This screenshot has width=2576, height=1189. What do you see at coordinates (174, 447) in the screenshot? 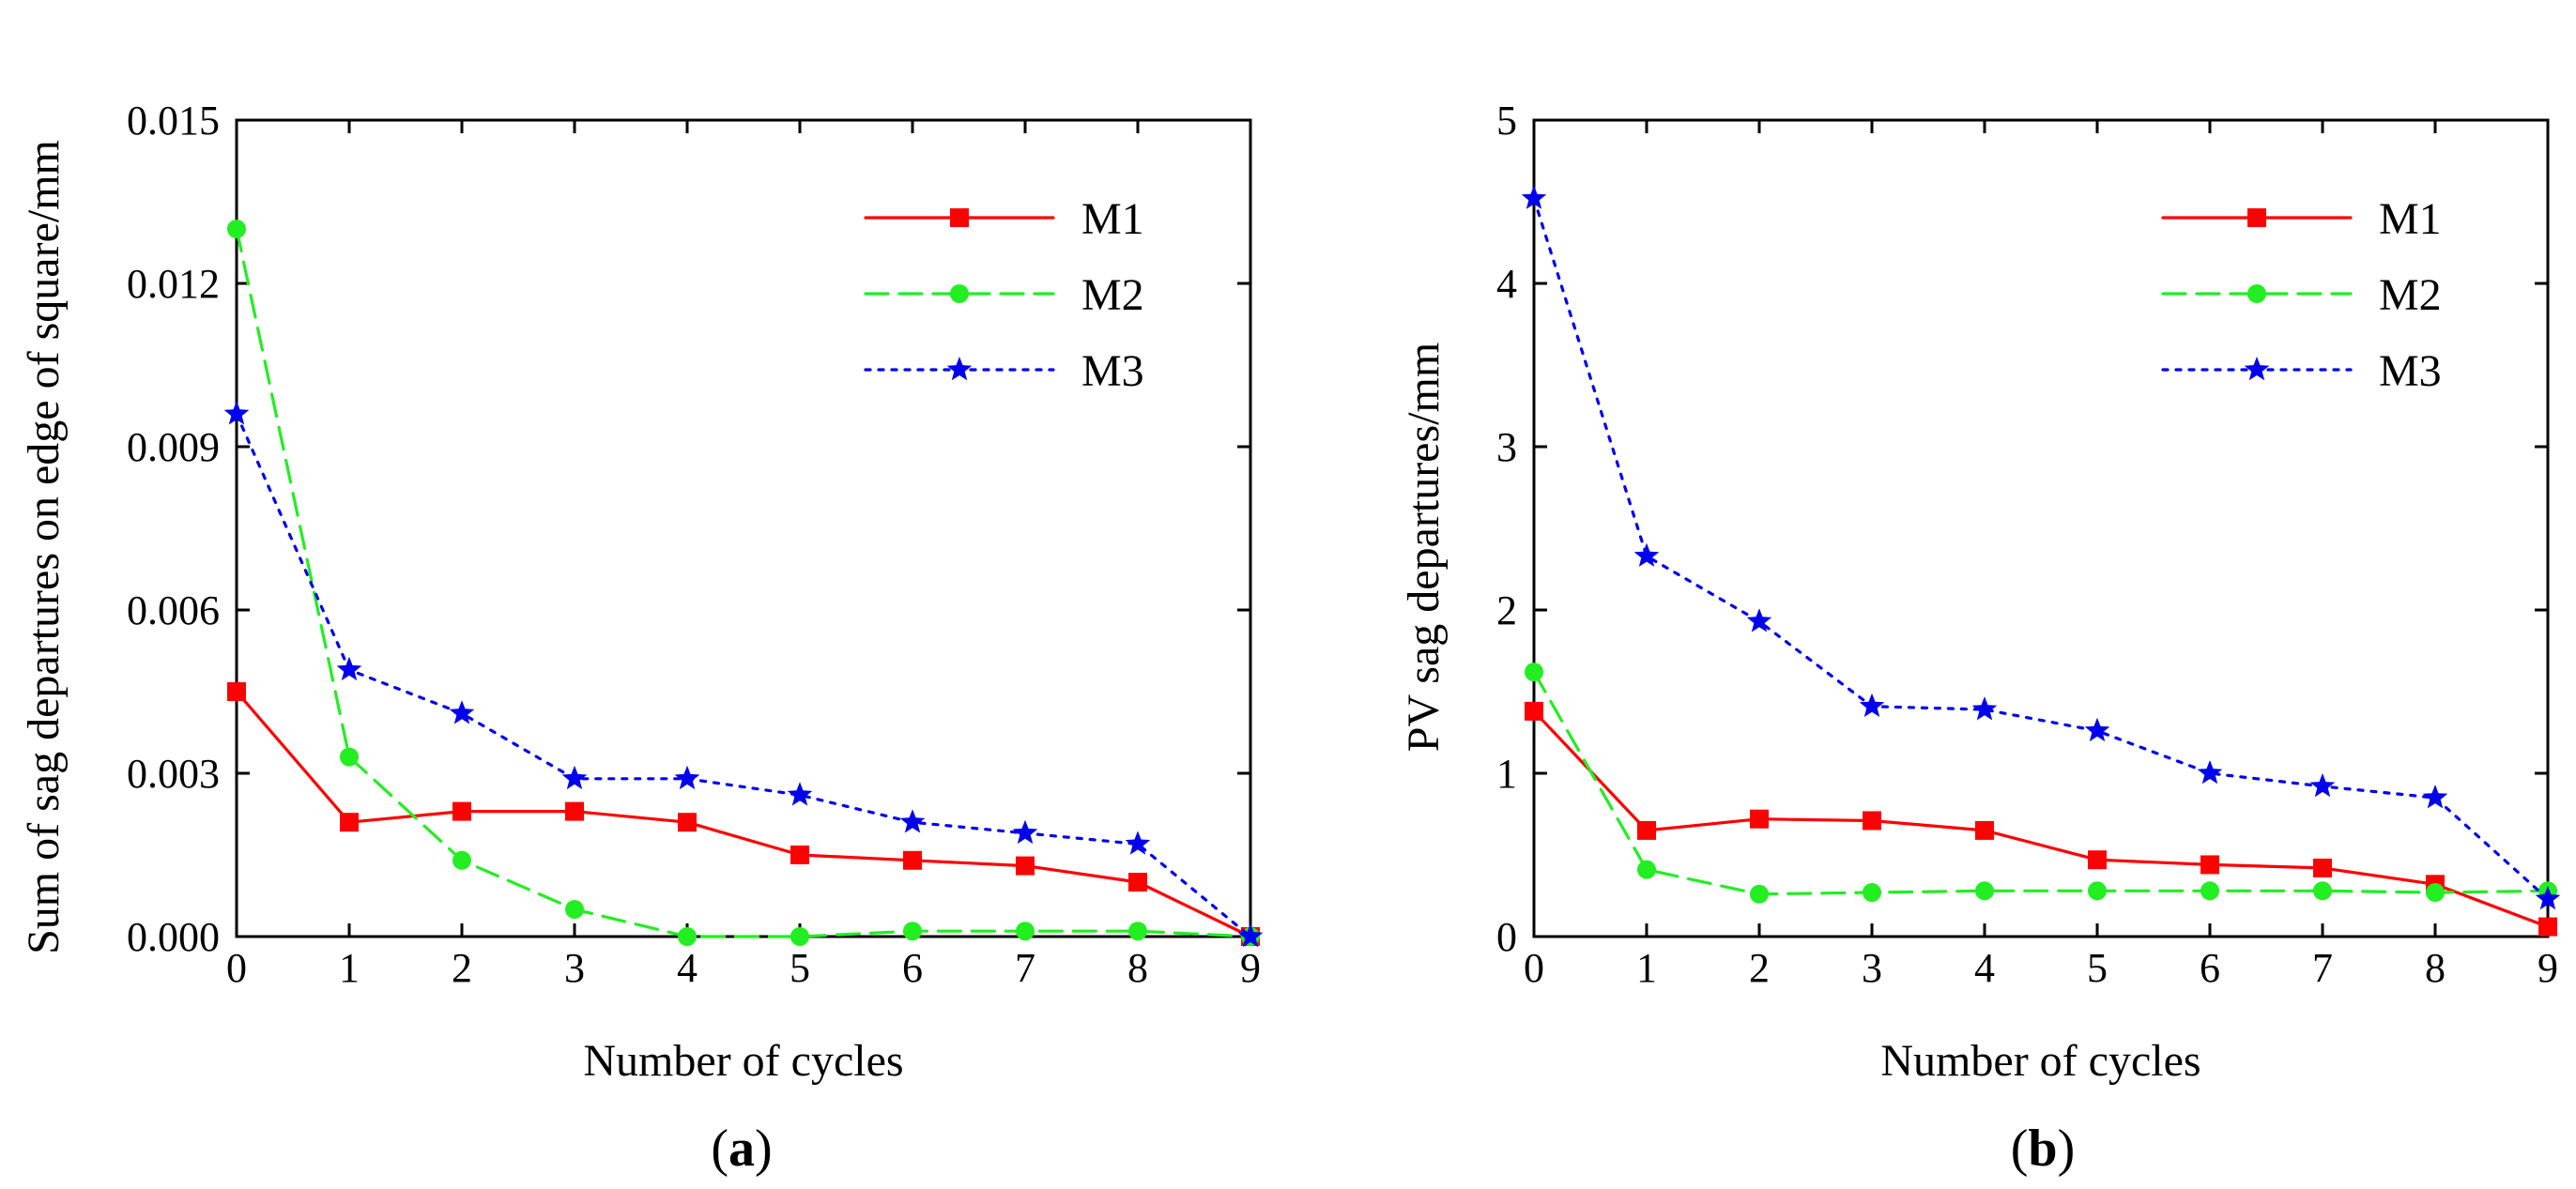
I see `y-tick-label: 0.009` at bounding box center [174, 447].